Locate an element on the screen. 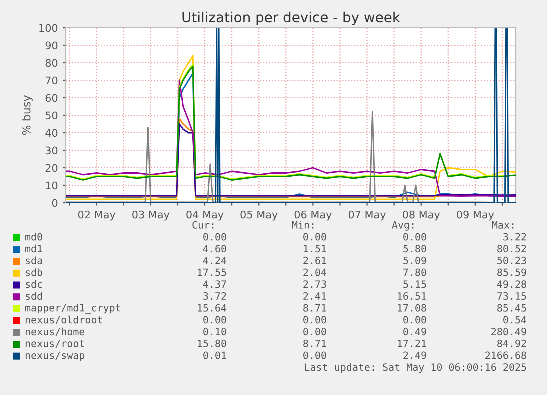  text: 15.64 is located at coordinates (212, 308).